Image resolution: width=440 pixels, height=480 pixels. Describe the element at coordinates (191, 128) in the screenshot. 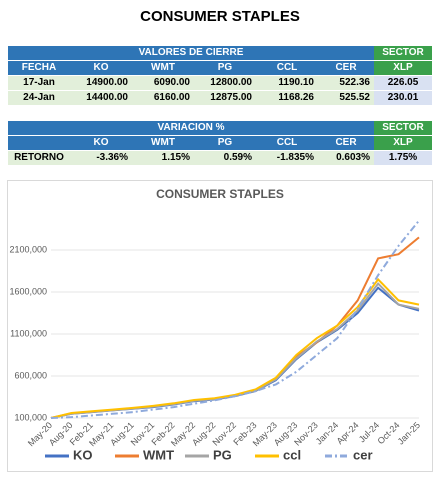

I see `table-title: VARIACION %` at that location.